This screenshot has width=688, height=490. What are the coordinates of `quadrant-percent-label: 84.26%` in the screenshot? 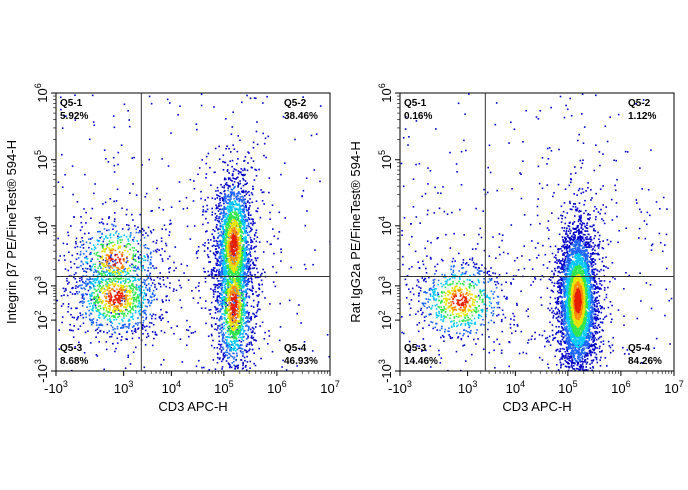 It's located at (645, 361).